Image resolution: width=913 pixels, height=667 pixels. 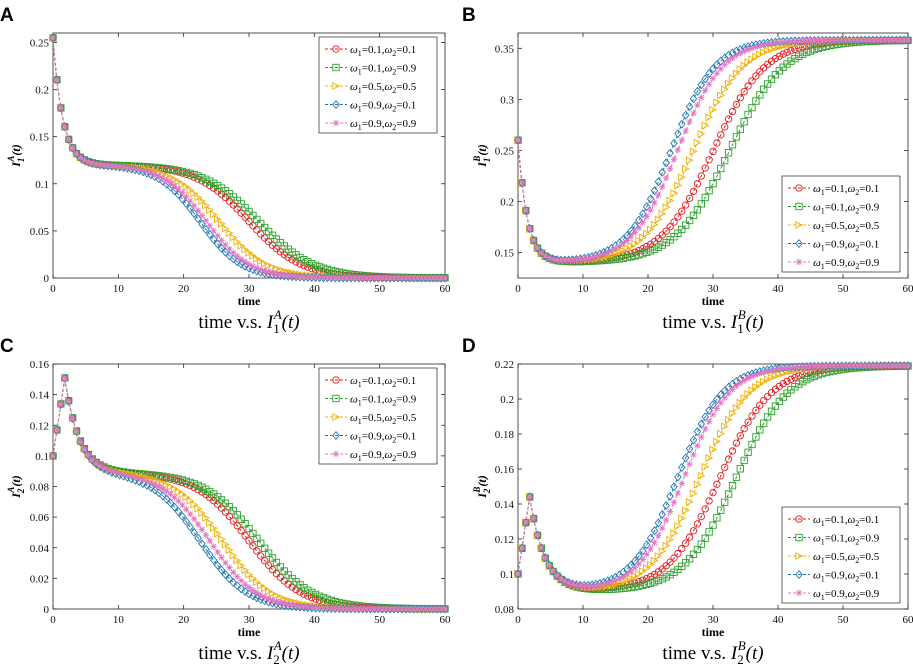 What do you see at coordinates (846, 558) in the screenshot?
I see `legend-label: ω1=0.5,ω2=0.5` at bounding box center [846, 558].